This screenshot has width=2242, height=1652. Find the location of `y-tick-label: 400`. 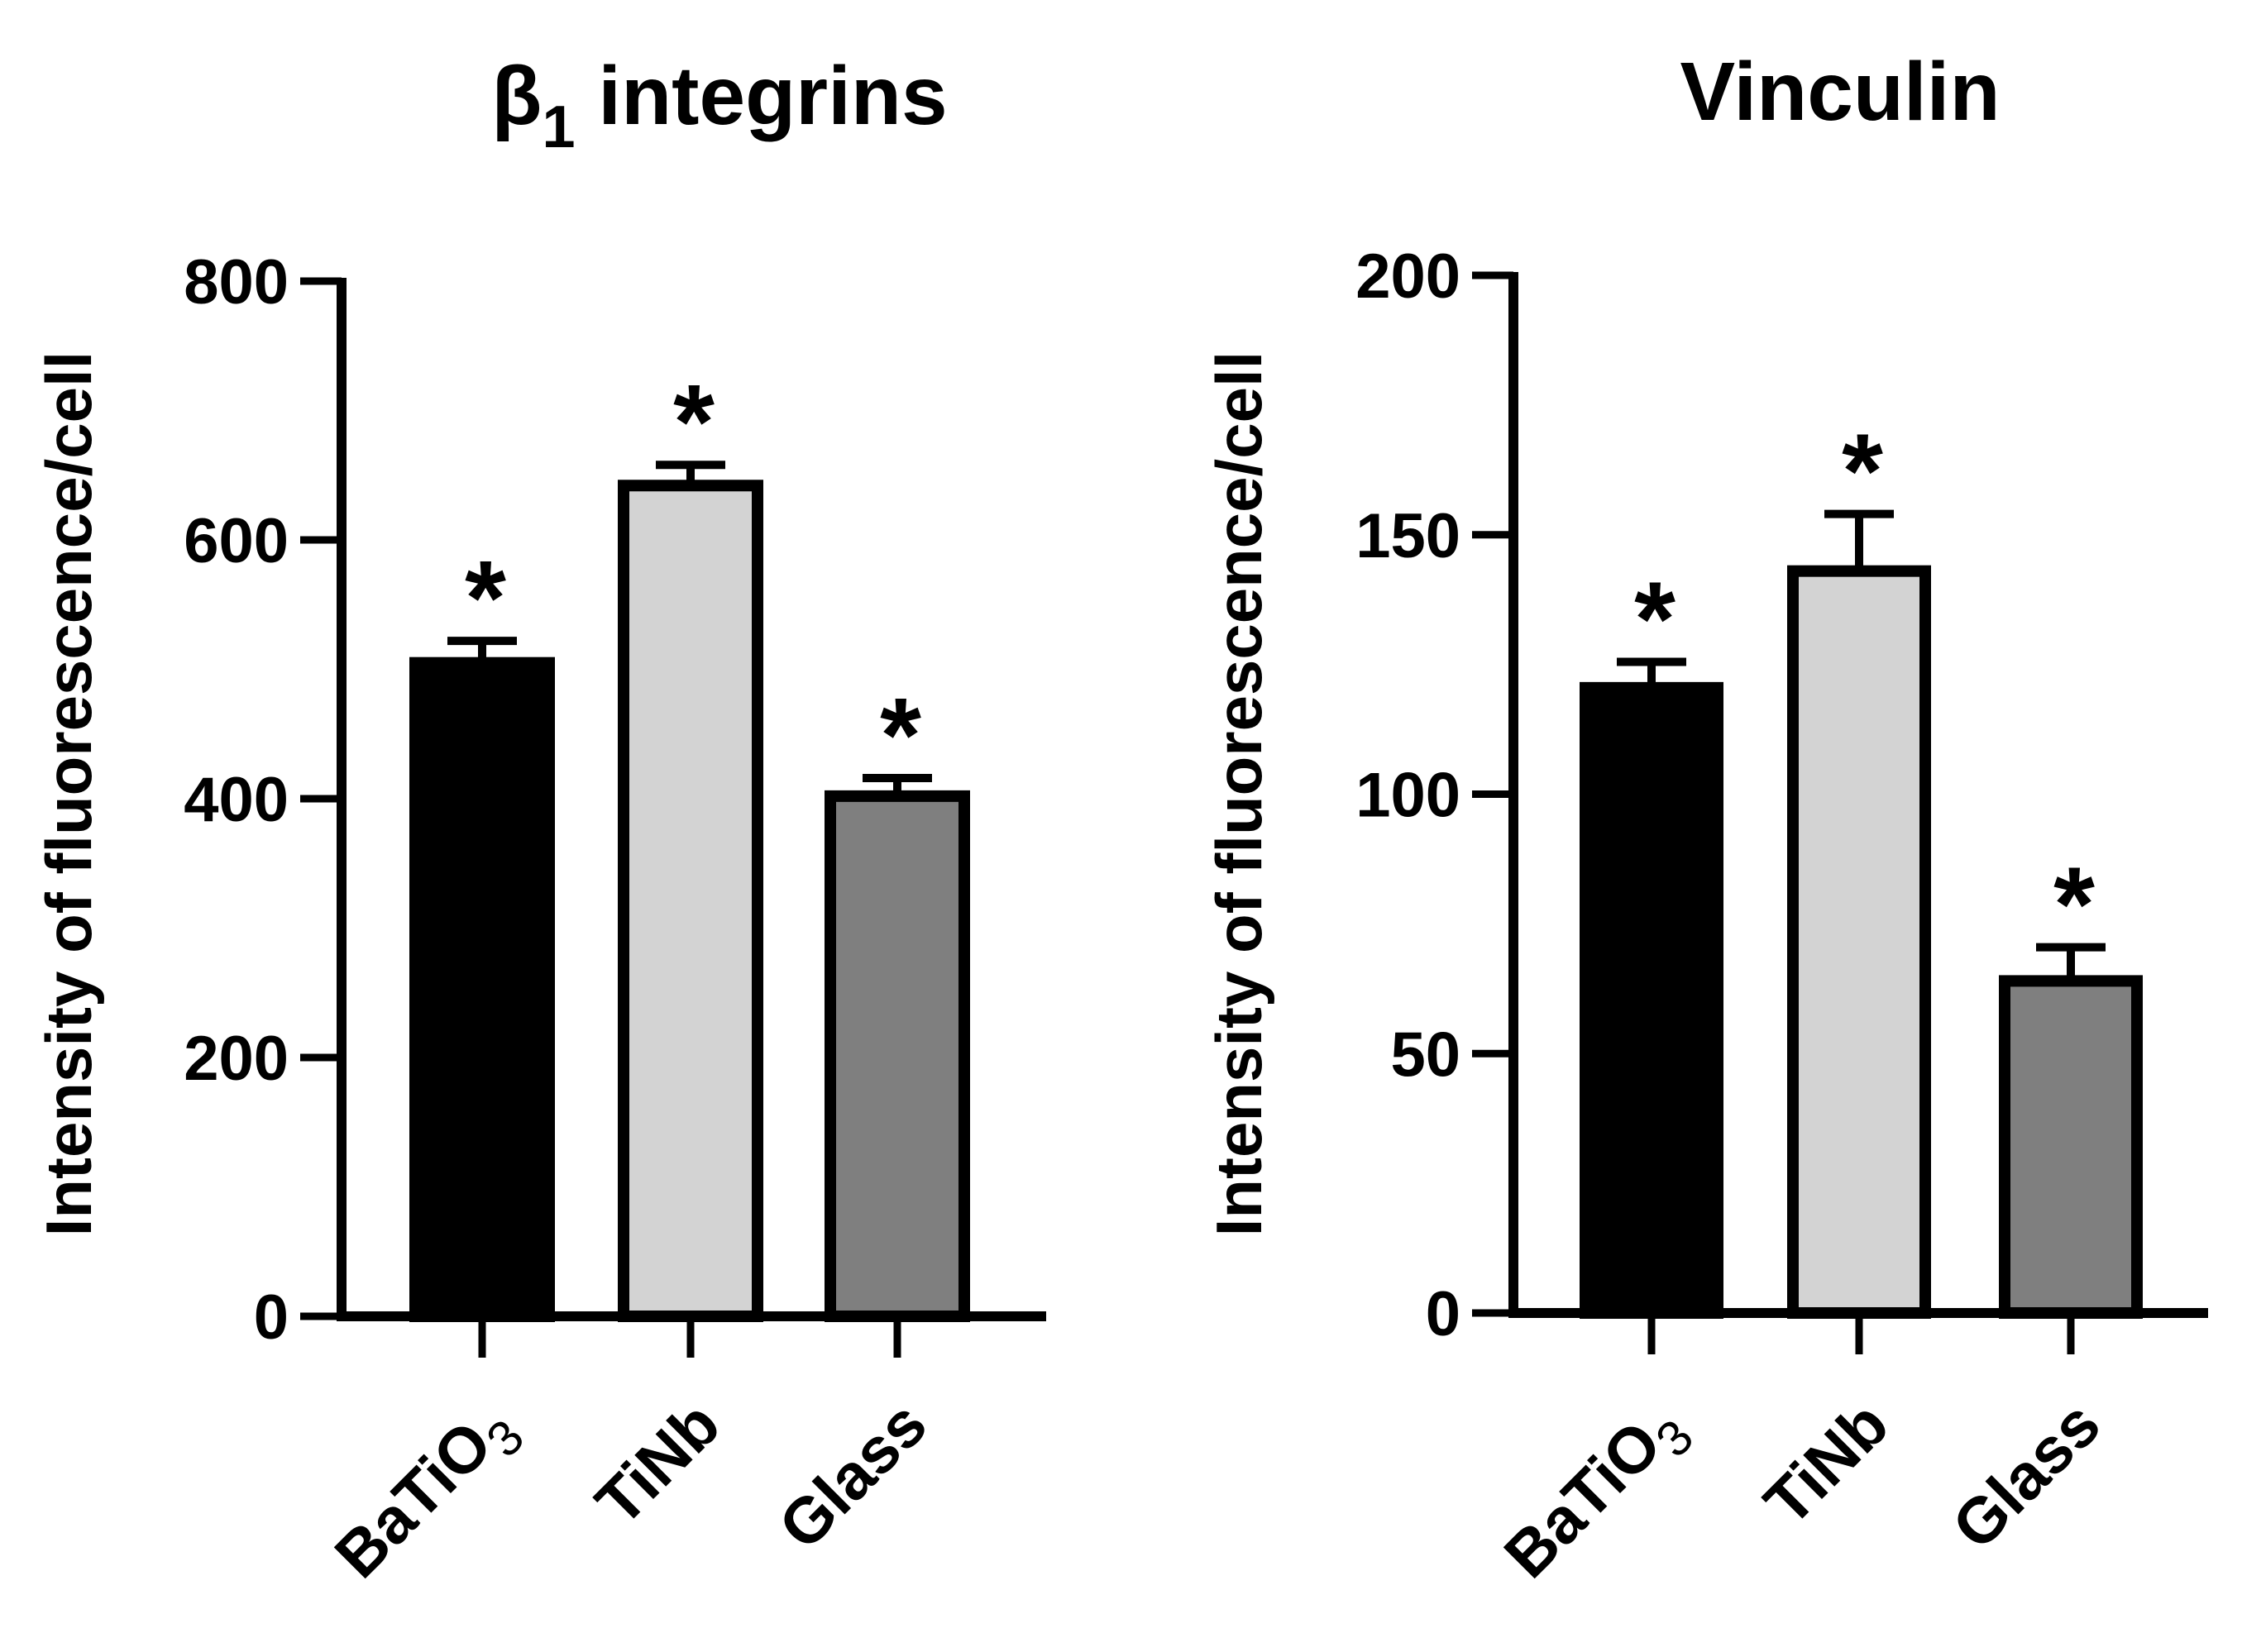

y-tick-label: 400 is located at coordinates (237, 800).